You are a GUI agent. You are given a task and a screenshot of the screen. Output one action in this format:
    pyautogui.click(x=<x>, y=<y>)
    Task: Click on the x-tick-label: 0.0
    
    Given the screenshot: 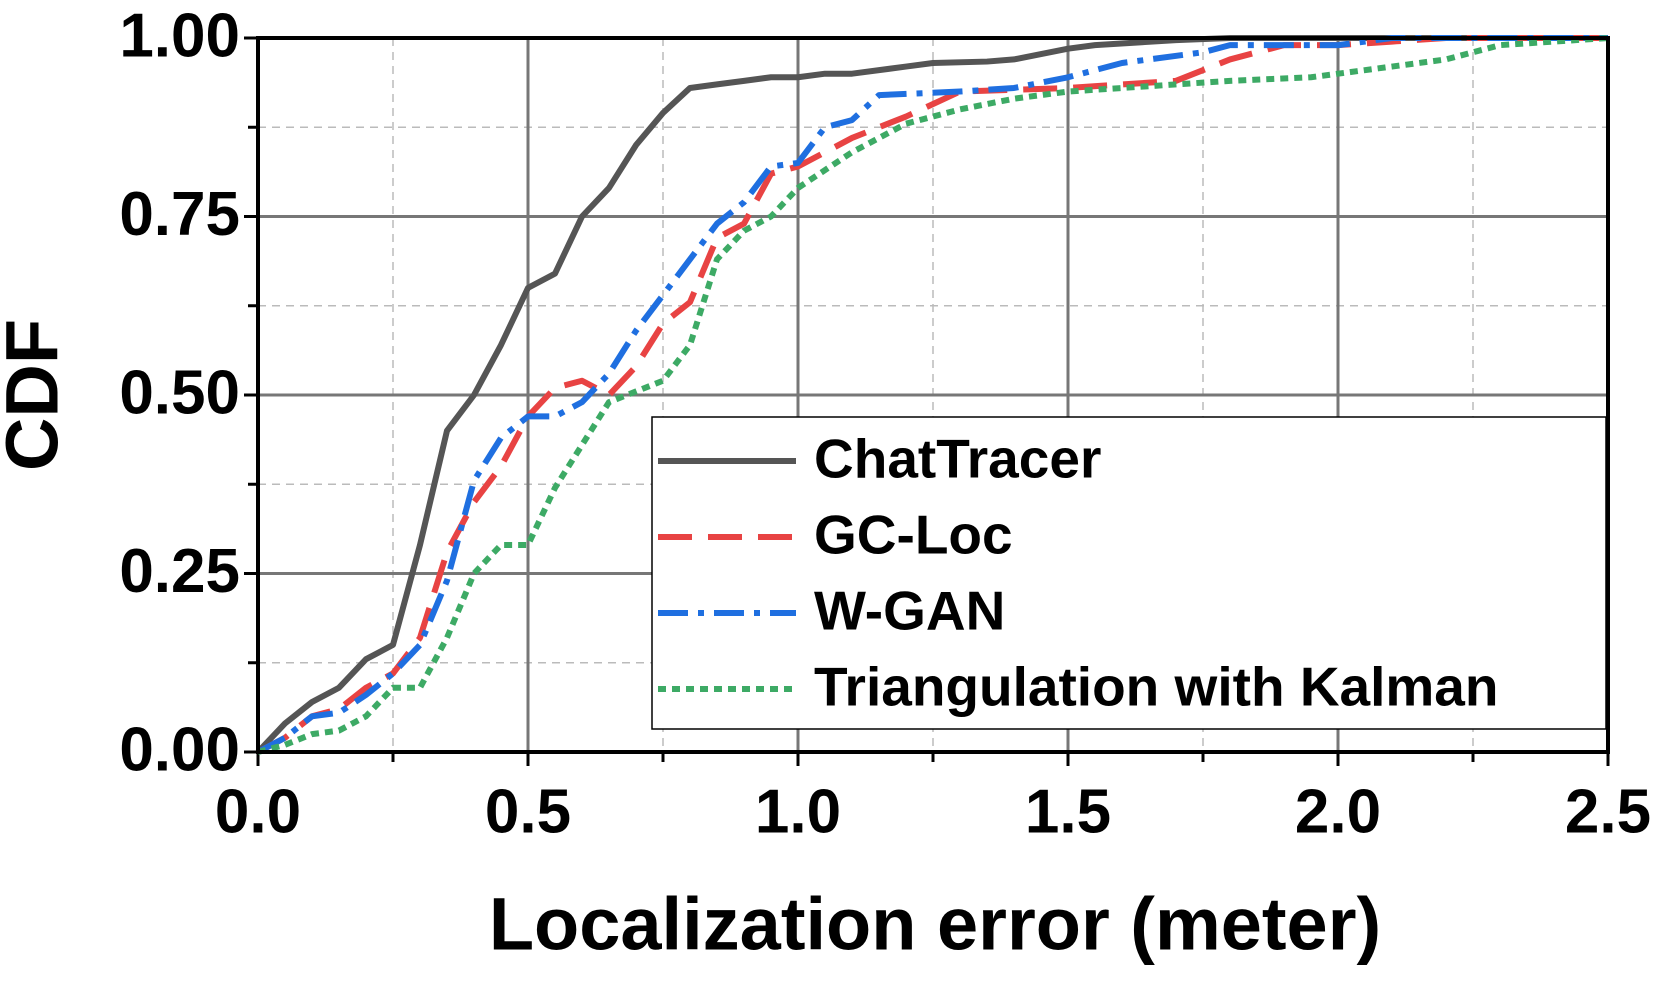 What is the action you would take?
    pyautogui.click(x=258, y=811)
    